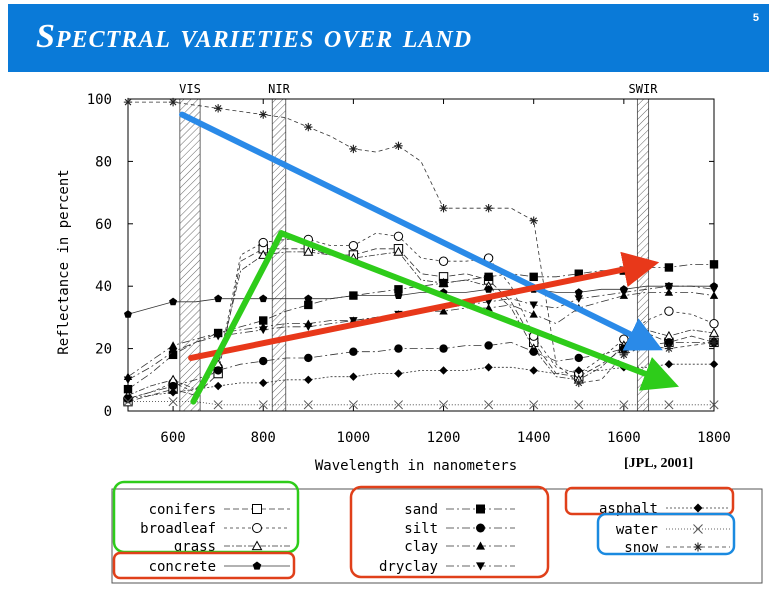  I want to click on series-water, so click(421, 403).